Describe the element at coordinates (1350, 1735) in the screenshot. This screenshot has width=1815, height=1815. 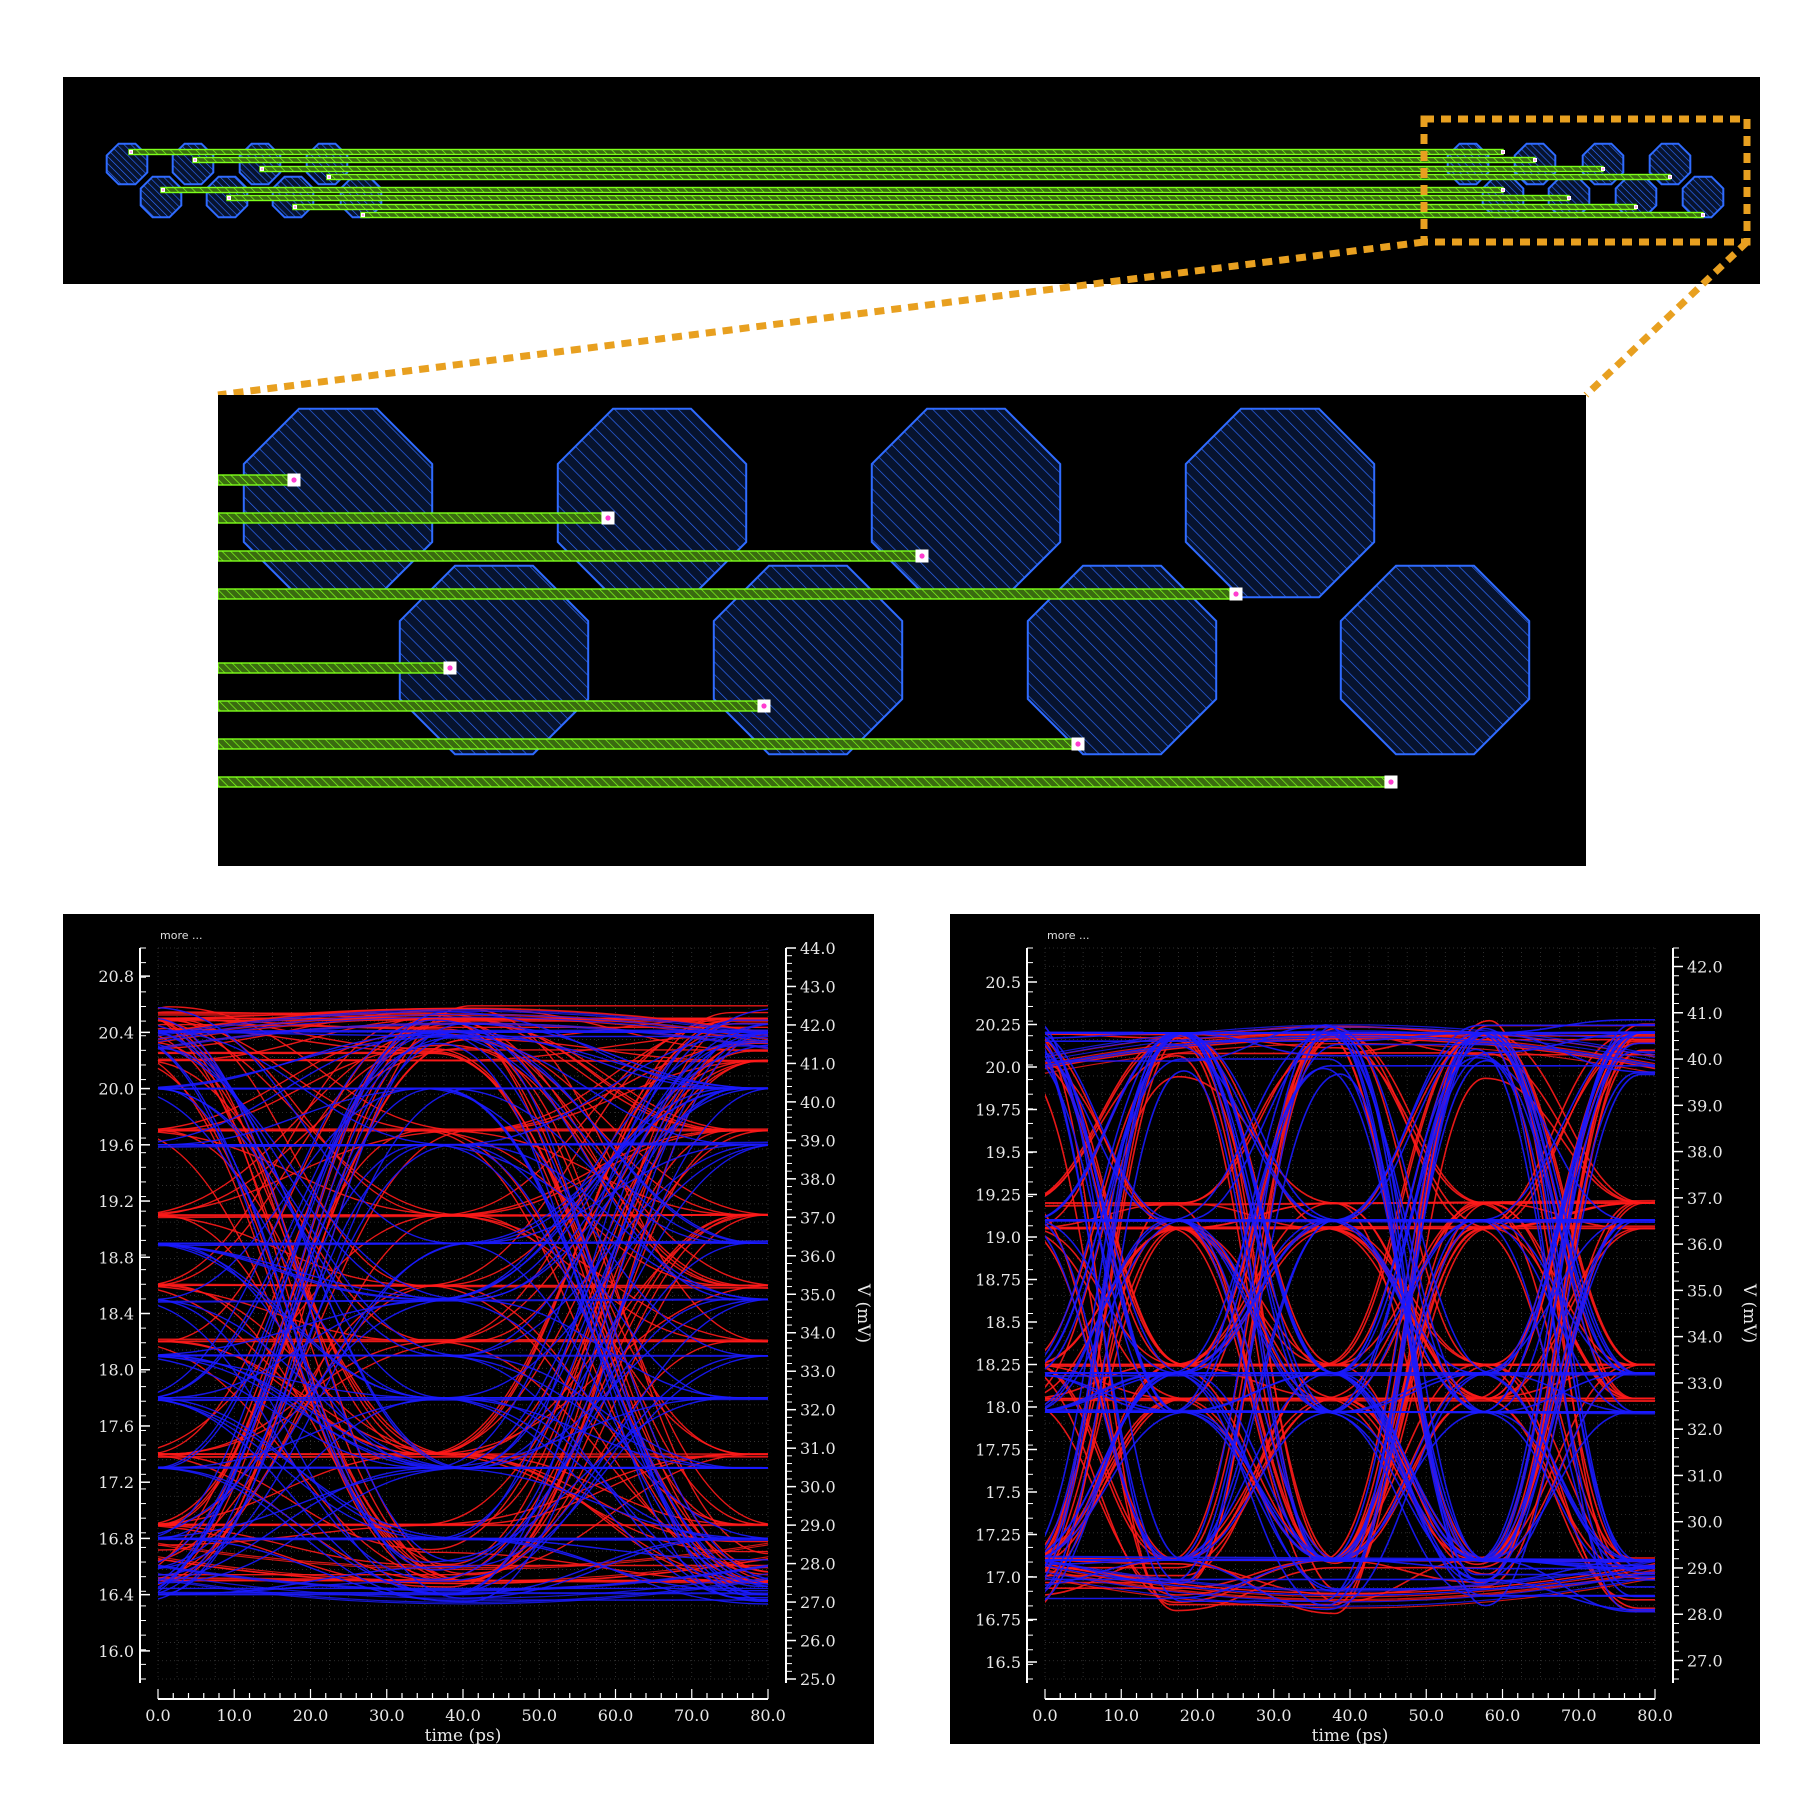
I see `x-axis-title: time (ps)` at that location.